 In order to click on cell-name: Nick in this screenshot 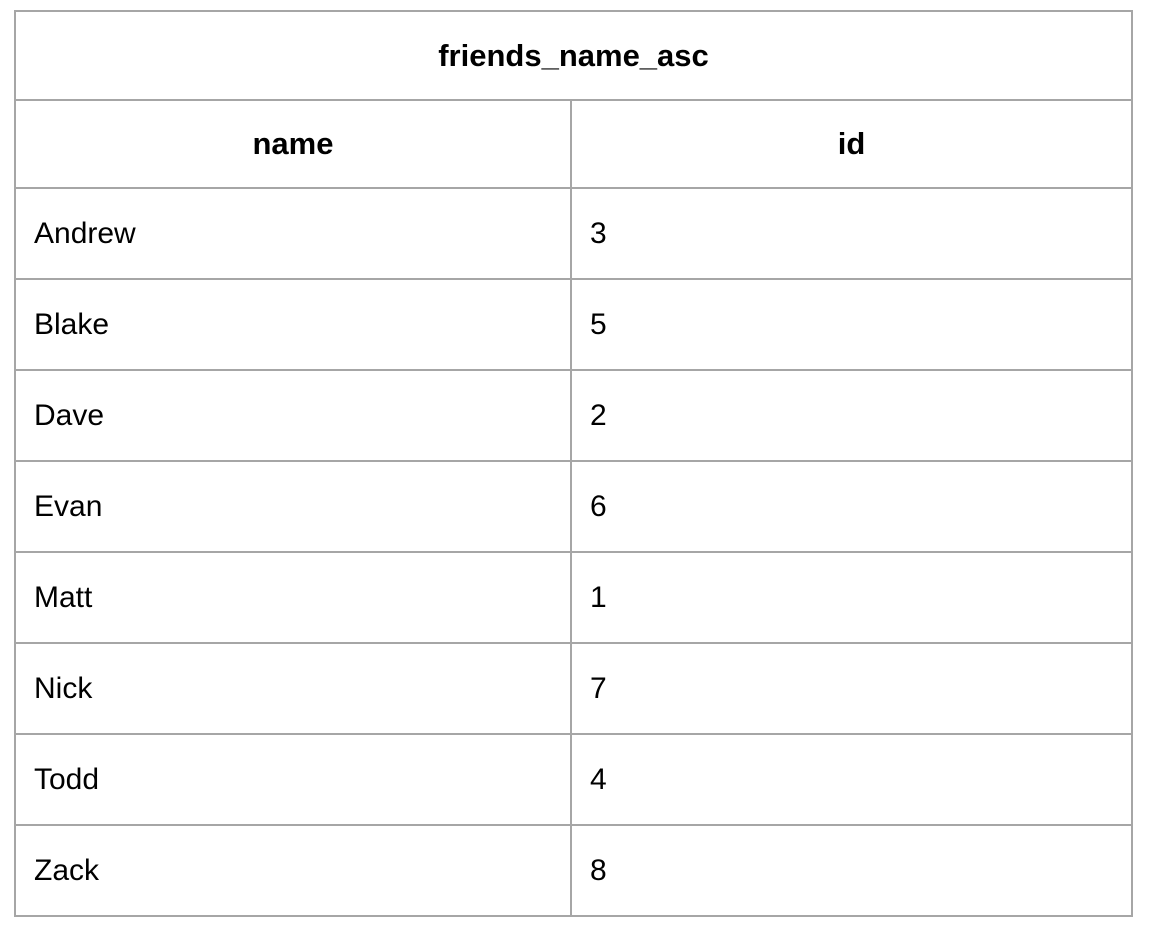, I will do `click(293, 688)`.